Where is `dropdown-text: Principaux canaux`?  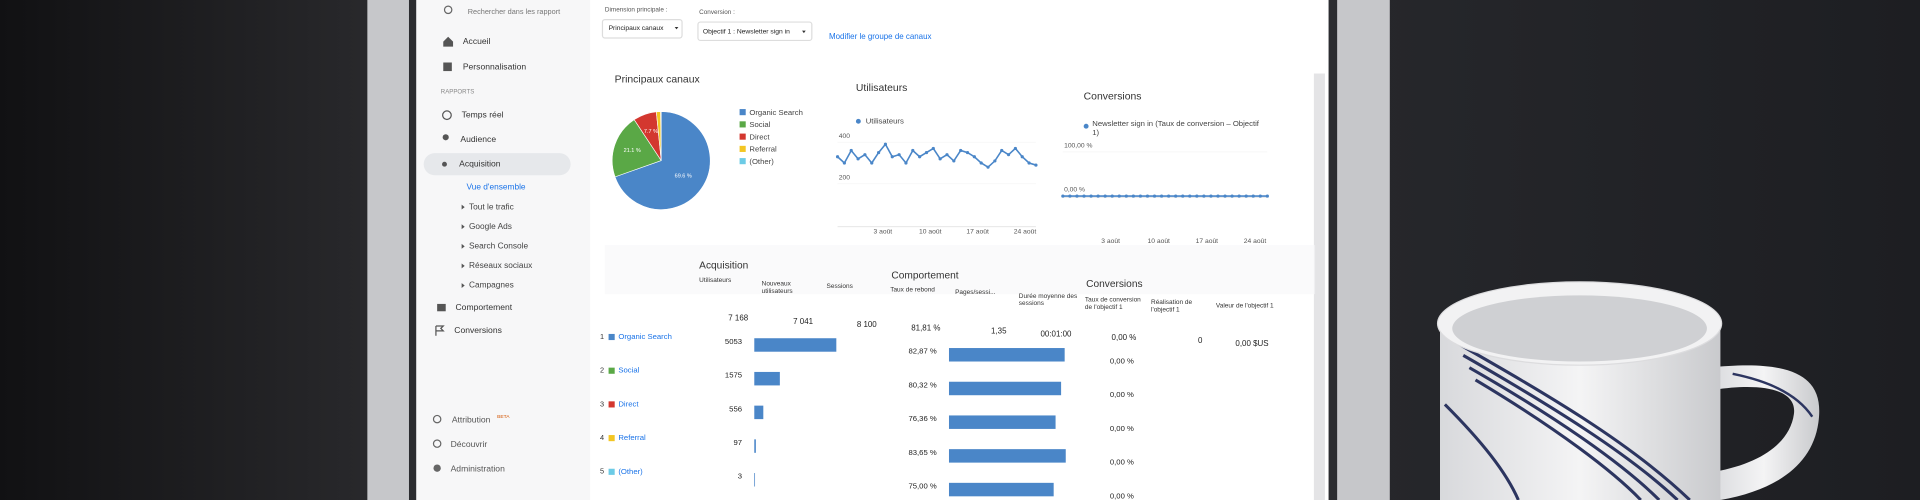 dropdown-text: Principaux canaux is located at coordinates (637, 28).